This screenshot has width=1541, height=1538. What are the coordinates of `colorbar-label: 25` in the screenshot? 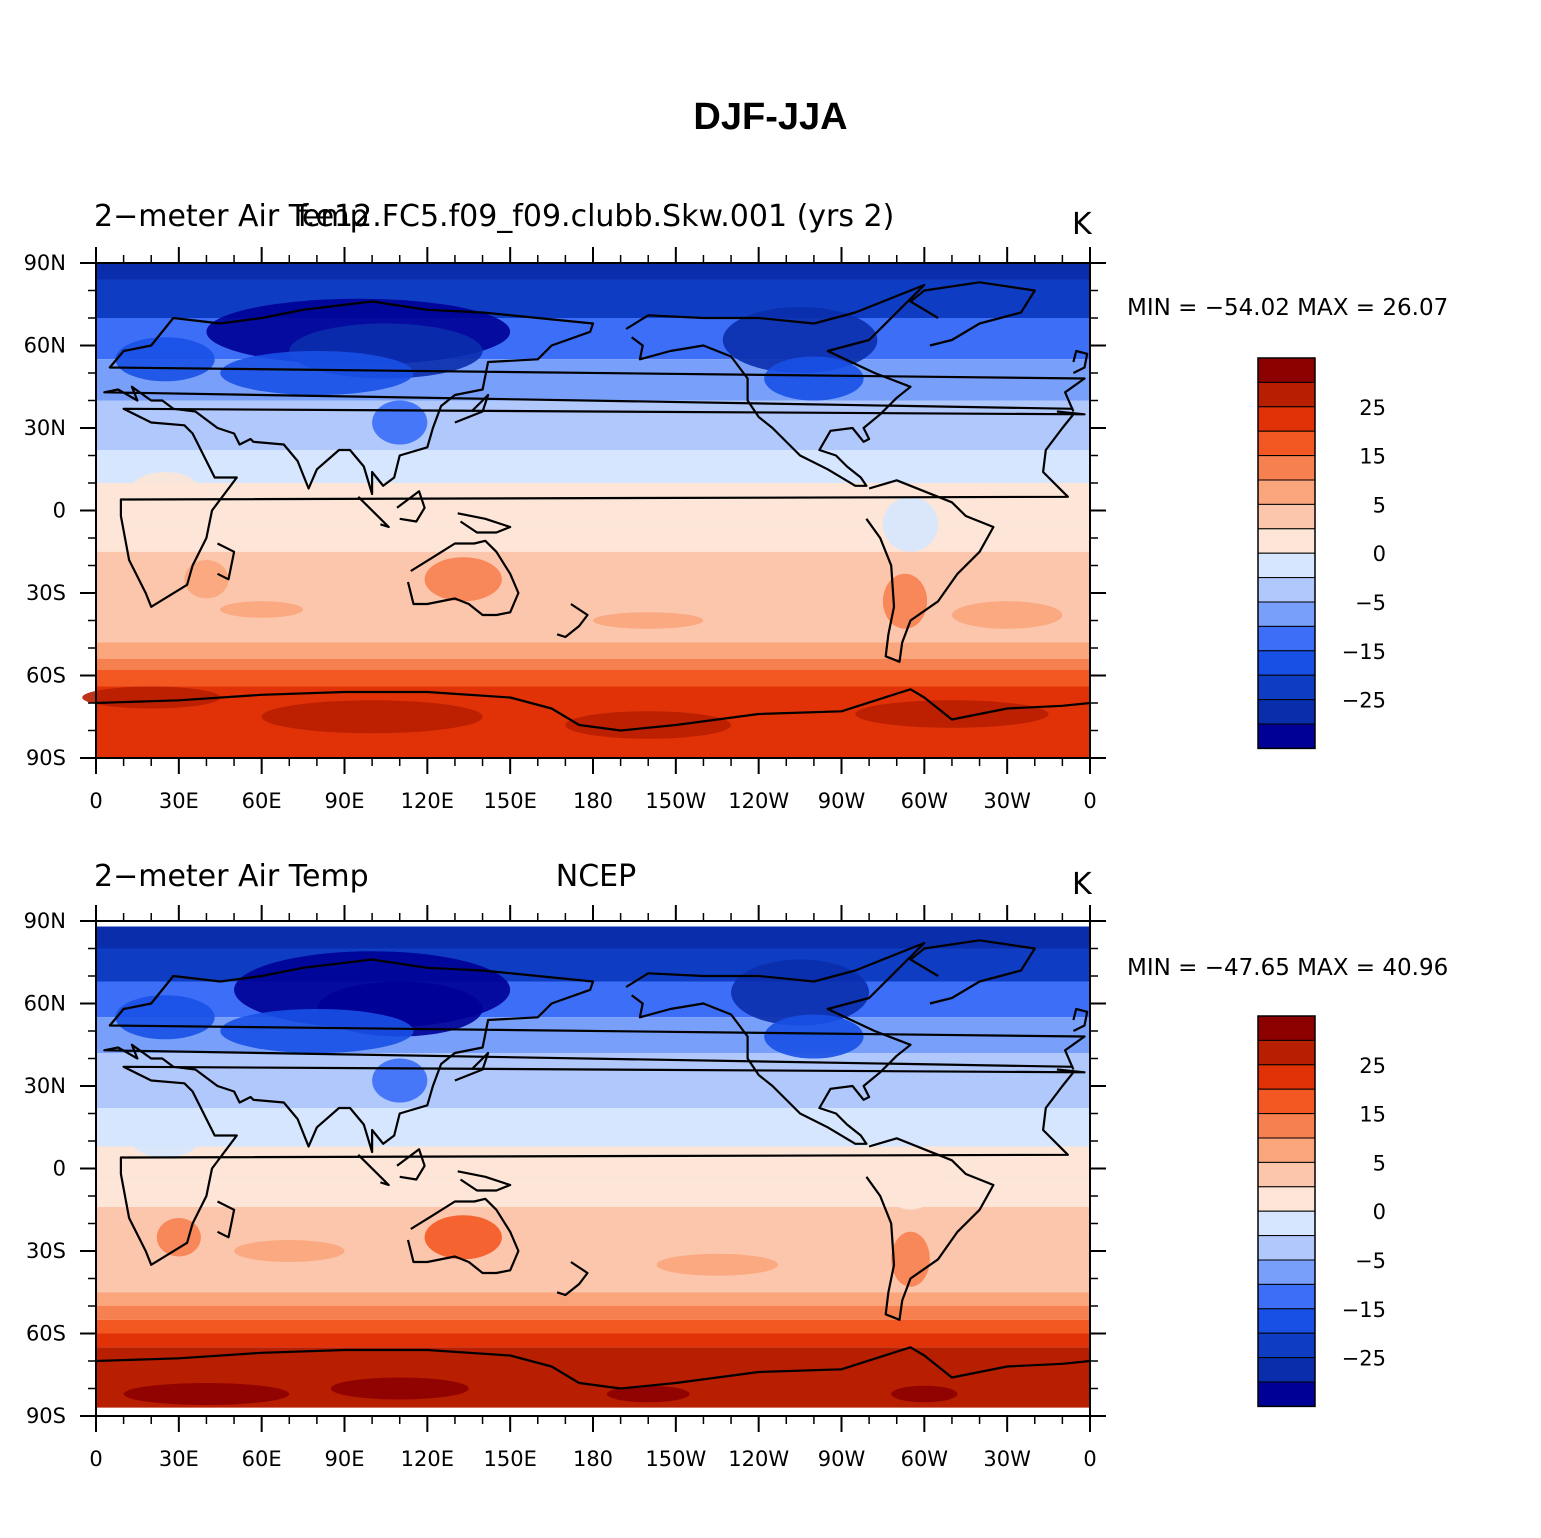 It's located at (1372, 1066).